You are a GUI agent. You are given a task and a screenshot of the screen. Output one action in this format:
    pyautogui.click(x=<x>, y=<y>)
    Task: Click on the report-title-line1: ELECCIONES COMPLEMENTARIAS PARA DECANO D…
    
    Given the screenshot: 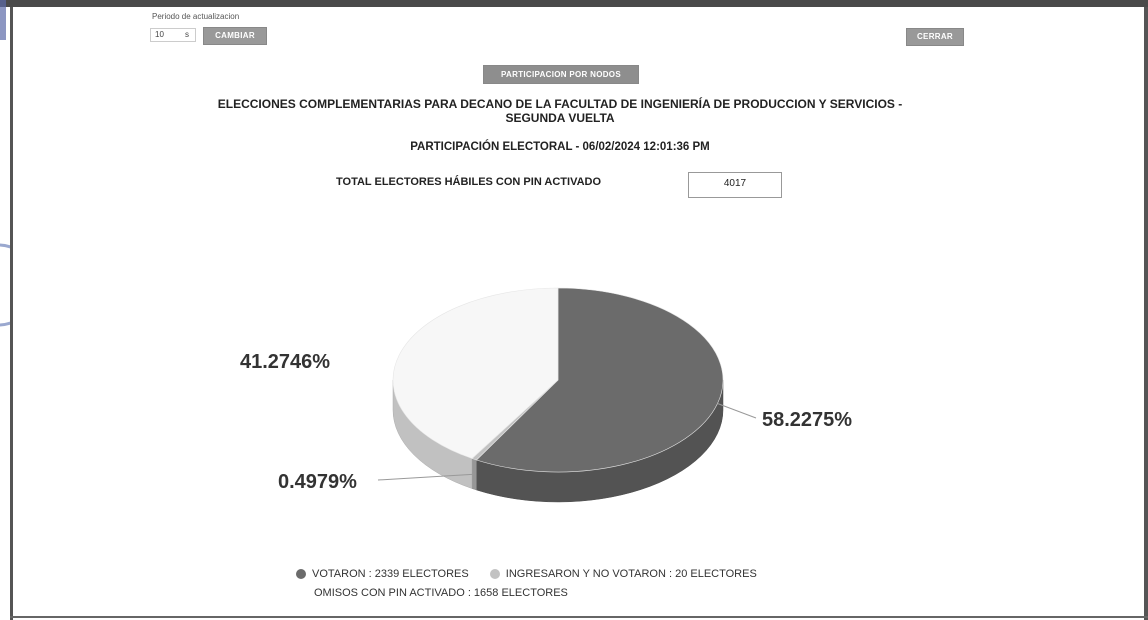 What is the action you would take?
    pyautogui.click(x=560, y=104)
    